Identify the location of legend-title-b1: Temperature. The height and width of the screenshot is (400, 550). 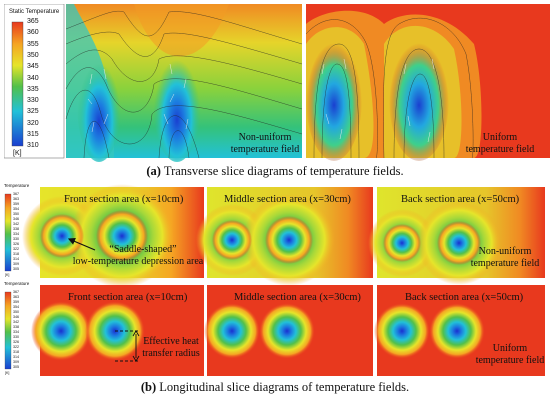
(17, 185).